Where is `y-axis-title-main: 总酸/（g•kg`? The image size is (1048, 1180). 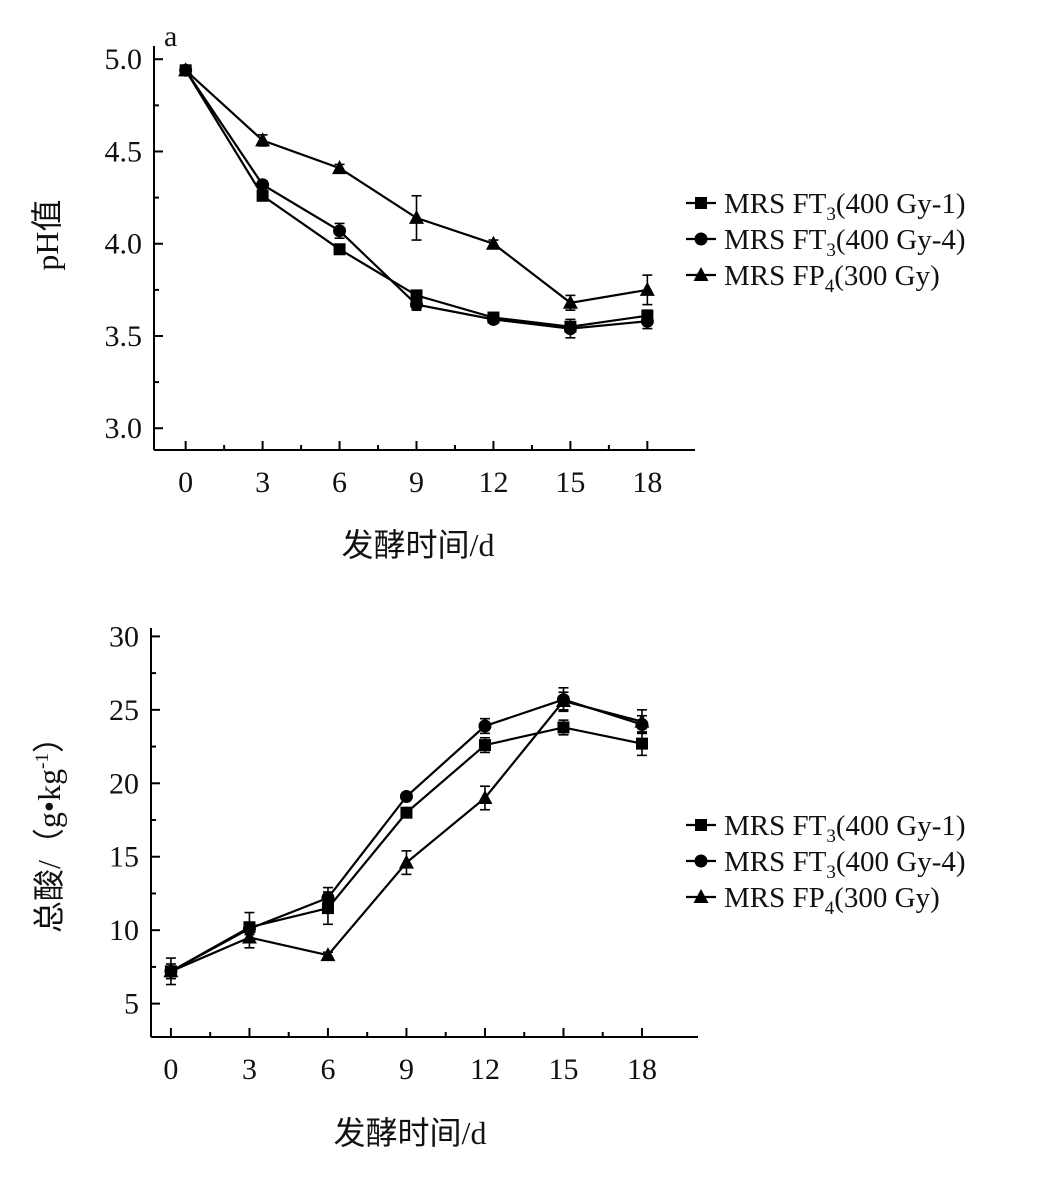
y-axis-title-main: 总酸/（g•kg is located at coordinates (49, 851).